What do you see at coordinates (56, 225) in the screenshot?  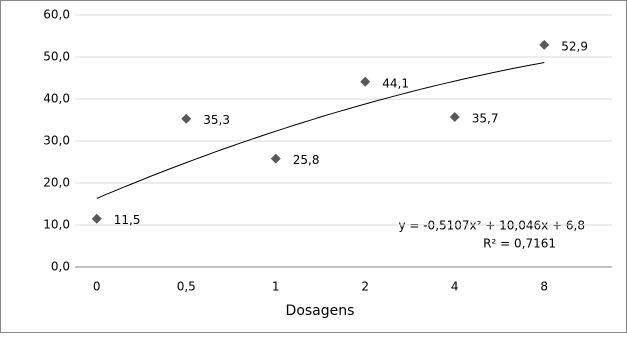 I see `y-tick-label: 10,0` at bounding box center [56, 225].